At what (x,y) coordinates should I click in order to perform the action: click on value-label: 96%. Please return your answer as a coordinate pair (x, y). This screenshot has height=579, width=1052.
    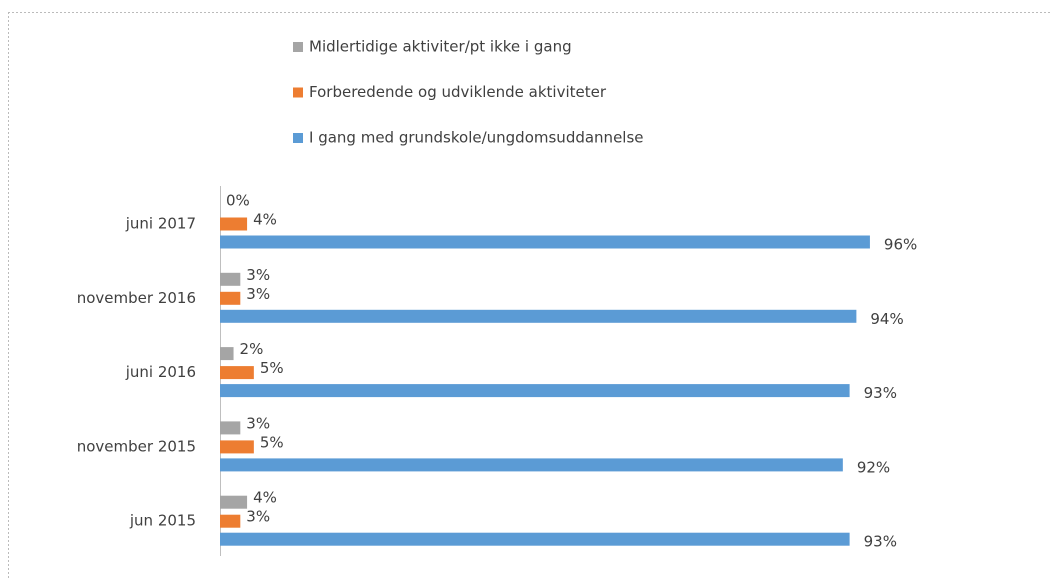
    Looking at the image, I should click on (900, 245).